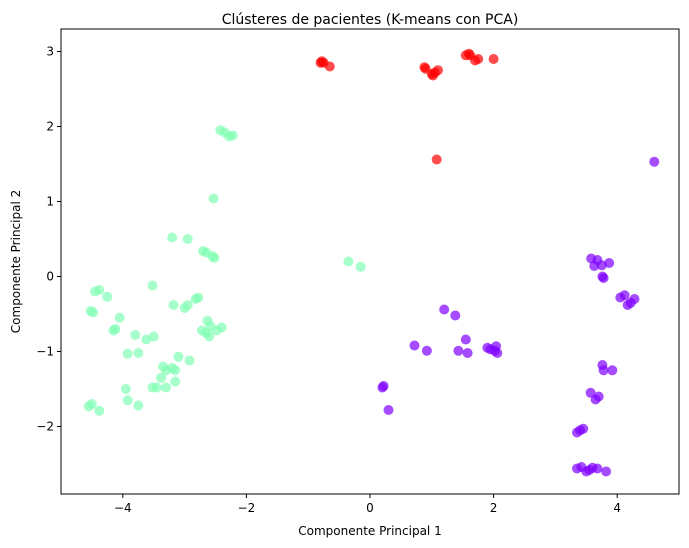 The width and height of the screenshot is (689, 548). What do you see at coordinates (45, 352) in the screenshot?
I see `y-tick-label: −1` at bounding box center [45, 352].